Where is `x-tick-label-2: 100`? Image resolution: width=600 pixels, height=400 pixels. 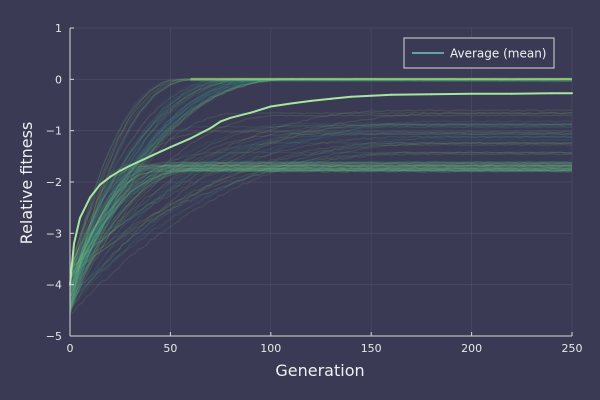 x-tick-label-2: 100 is located at coordinates (270, 348).